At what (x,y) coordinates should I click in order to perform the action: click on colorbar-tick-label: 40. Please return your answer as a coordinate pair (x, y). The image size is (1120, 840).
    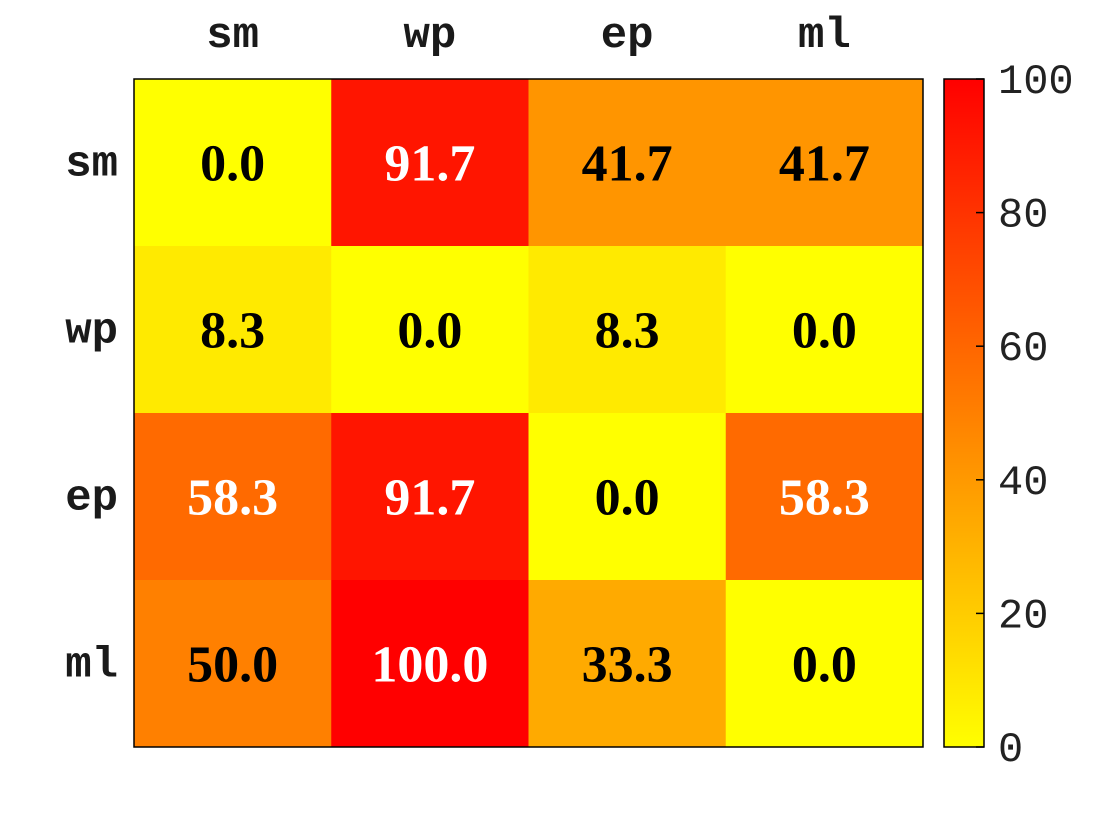
    Looking at the image, I should click on (1023, 483).